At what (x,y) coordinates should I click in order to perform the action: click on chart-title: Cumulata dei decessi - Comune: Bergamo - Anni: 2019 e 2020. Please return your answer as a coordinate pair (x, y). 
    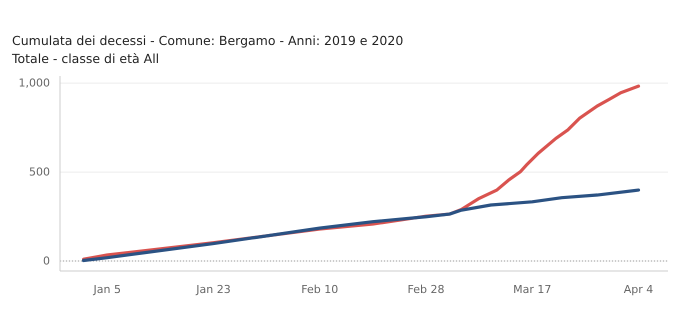
    Looking at the image, I should click on (208, 40).